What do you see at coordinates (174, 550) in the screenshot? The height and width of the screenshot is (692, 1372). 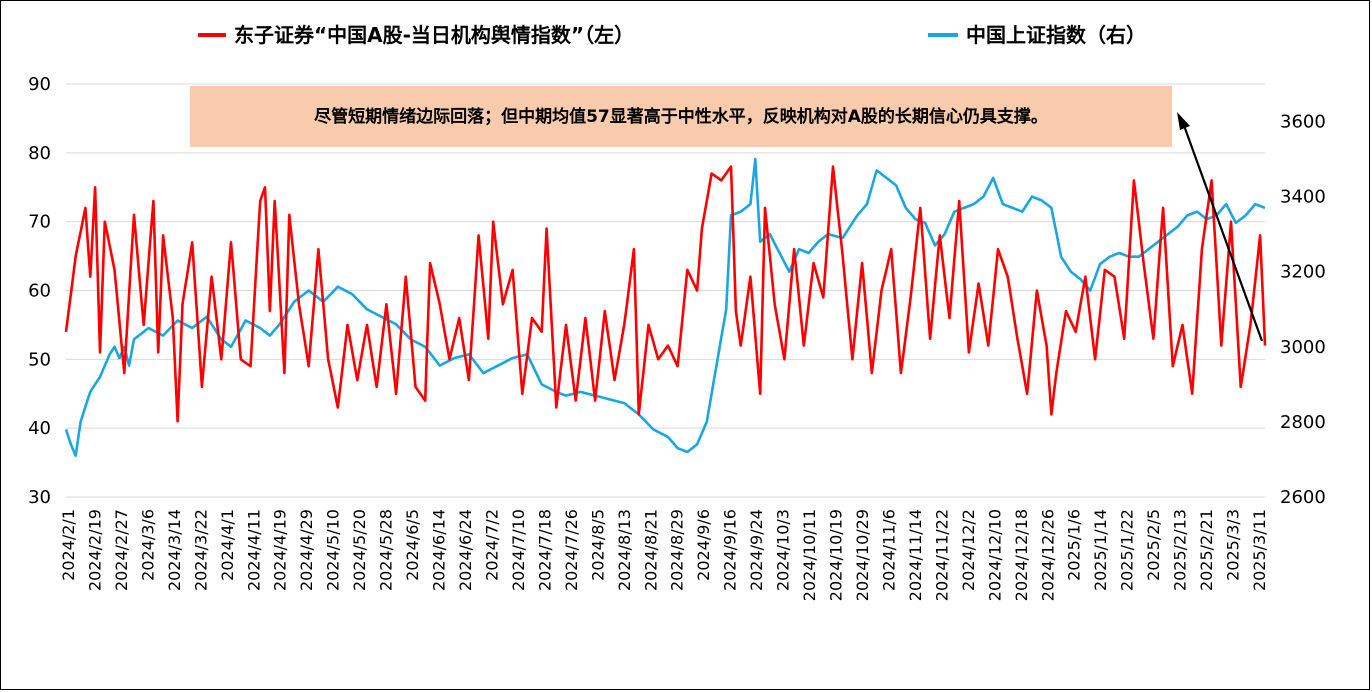 I see `x-tick-label: 2024/3/14` at bounding box center [174, 550].